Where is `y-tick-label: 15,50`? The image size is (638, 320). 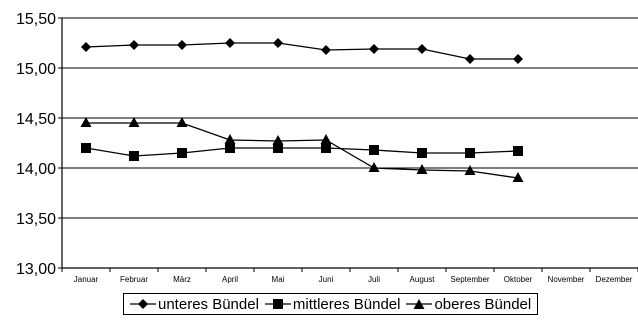
y-tick-label: 15,50 is located at coordinates (36, 19).